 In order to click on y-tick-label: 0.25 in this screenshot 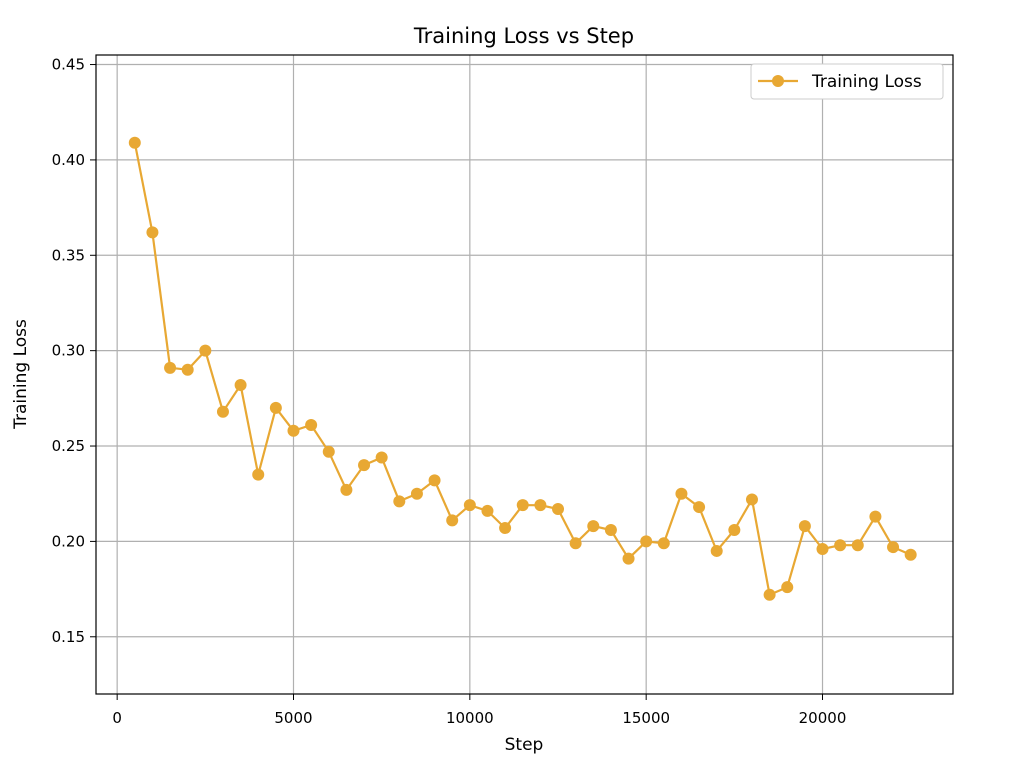, I will do `click(68, 446)`.